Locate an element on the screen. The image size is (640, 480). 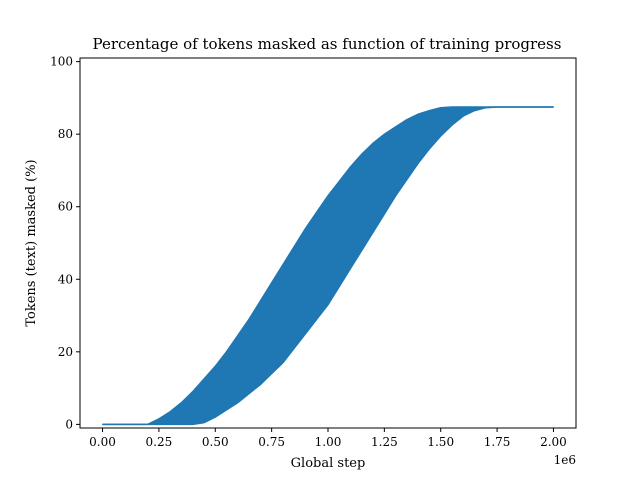
x-tick-label: 0.25 is located at coordinates (159, 442).